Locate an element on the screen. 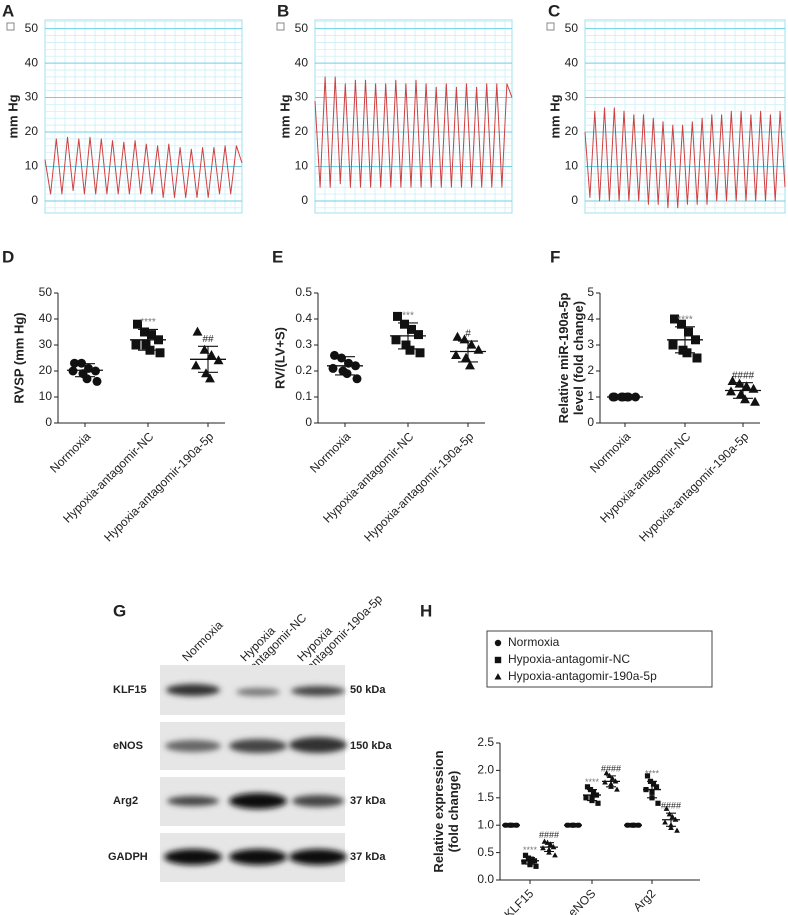 This screenshot has height=915, width=788. y-tick-label: 10 is located at coordinates (302, 166).